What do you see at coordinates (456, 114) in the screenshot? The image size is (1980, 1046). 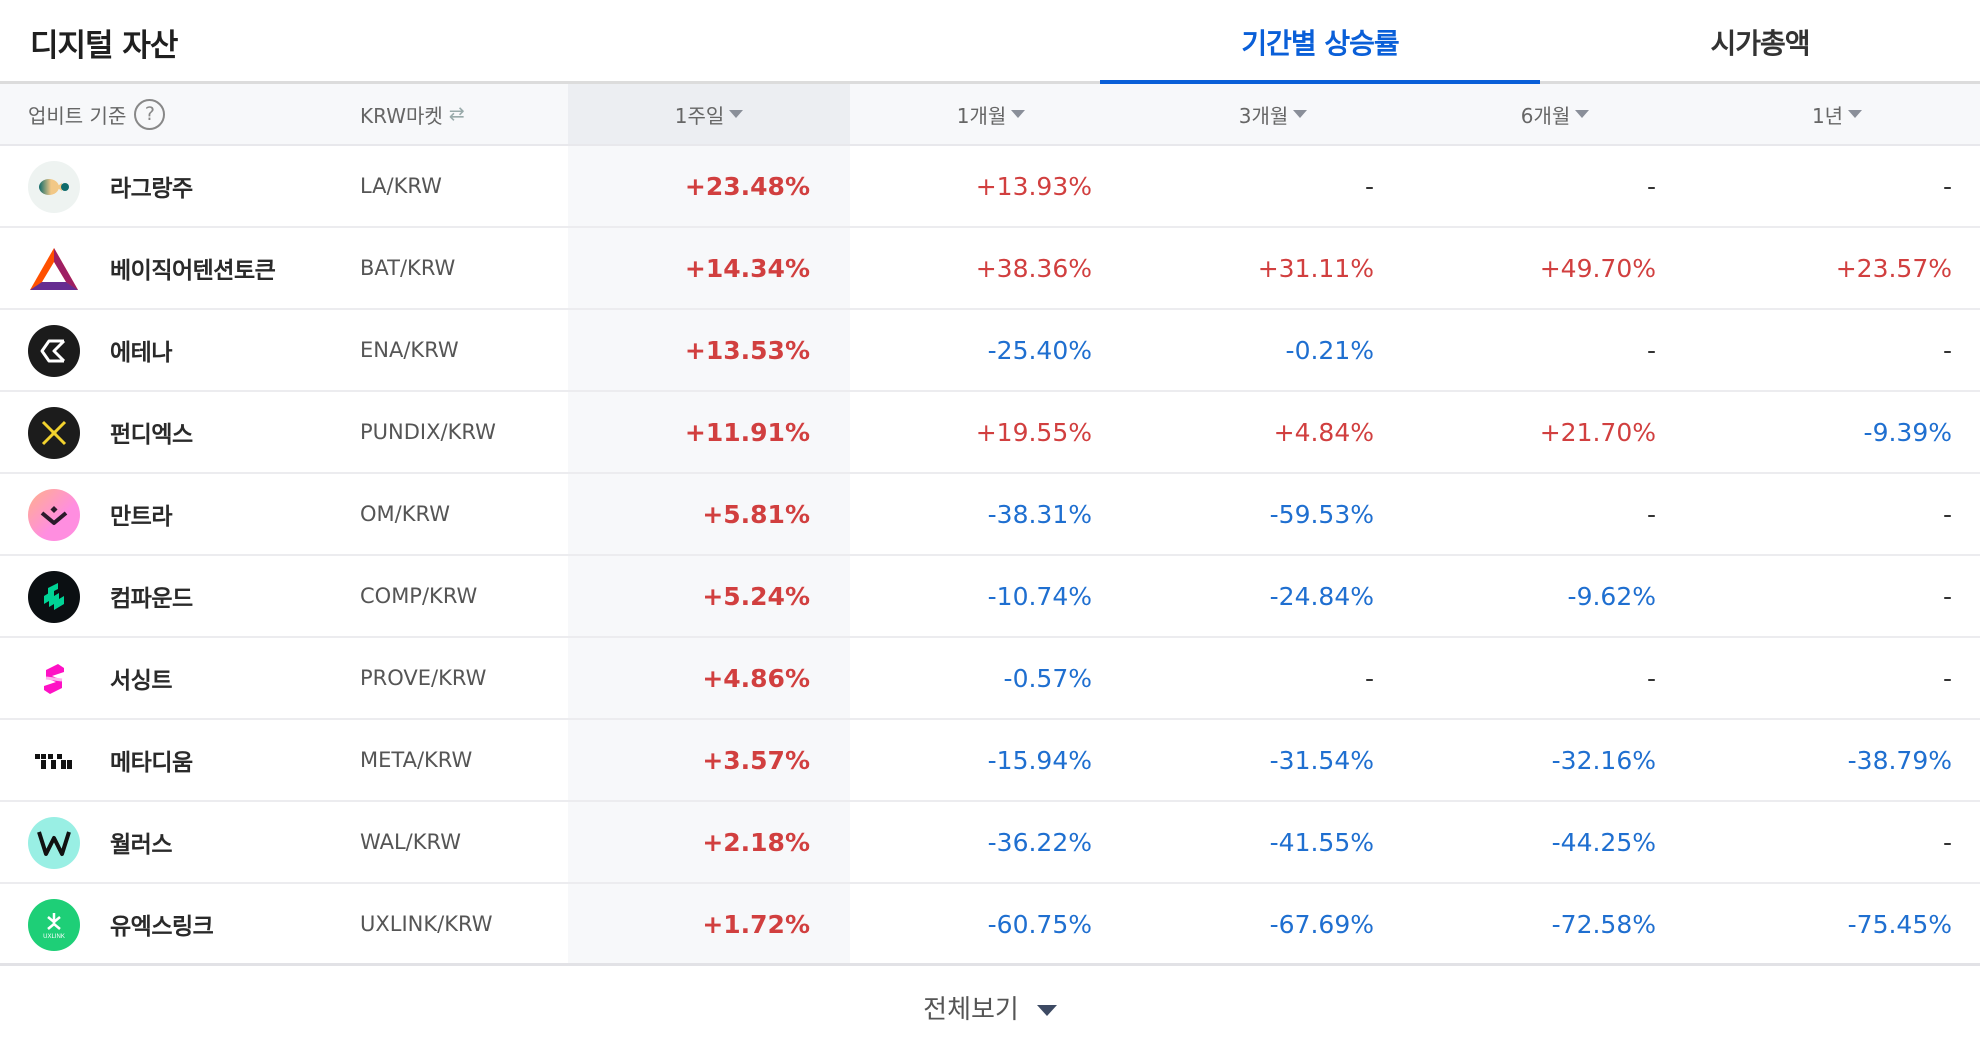 I see `swap-icon: ⇄` at bounding box center [456, 114].